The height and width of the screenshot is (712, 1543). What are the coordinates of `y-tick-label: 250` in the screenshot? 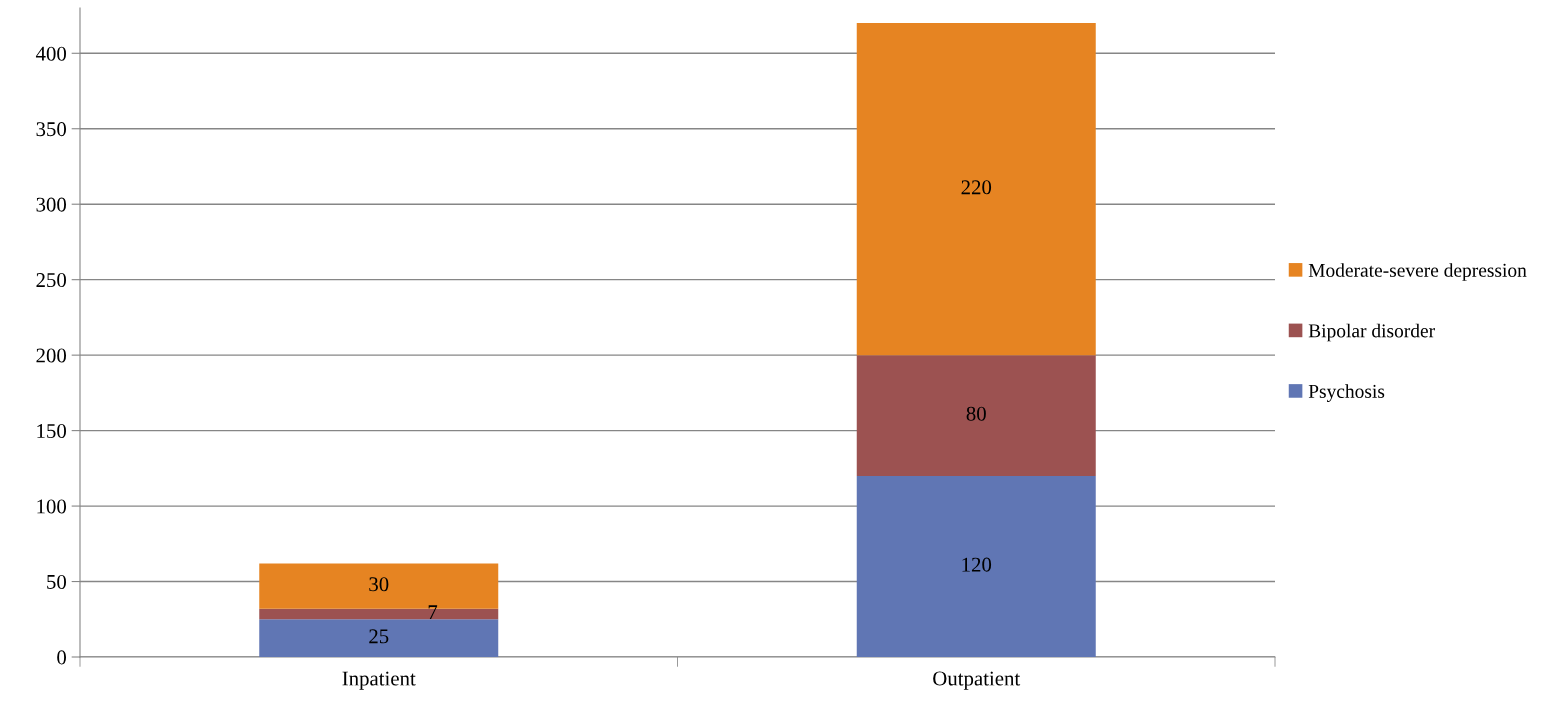 It's located at (51, 280).